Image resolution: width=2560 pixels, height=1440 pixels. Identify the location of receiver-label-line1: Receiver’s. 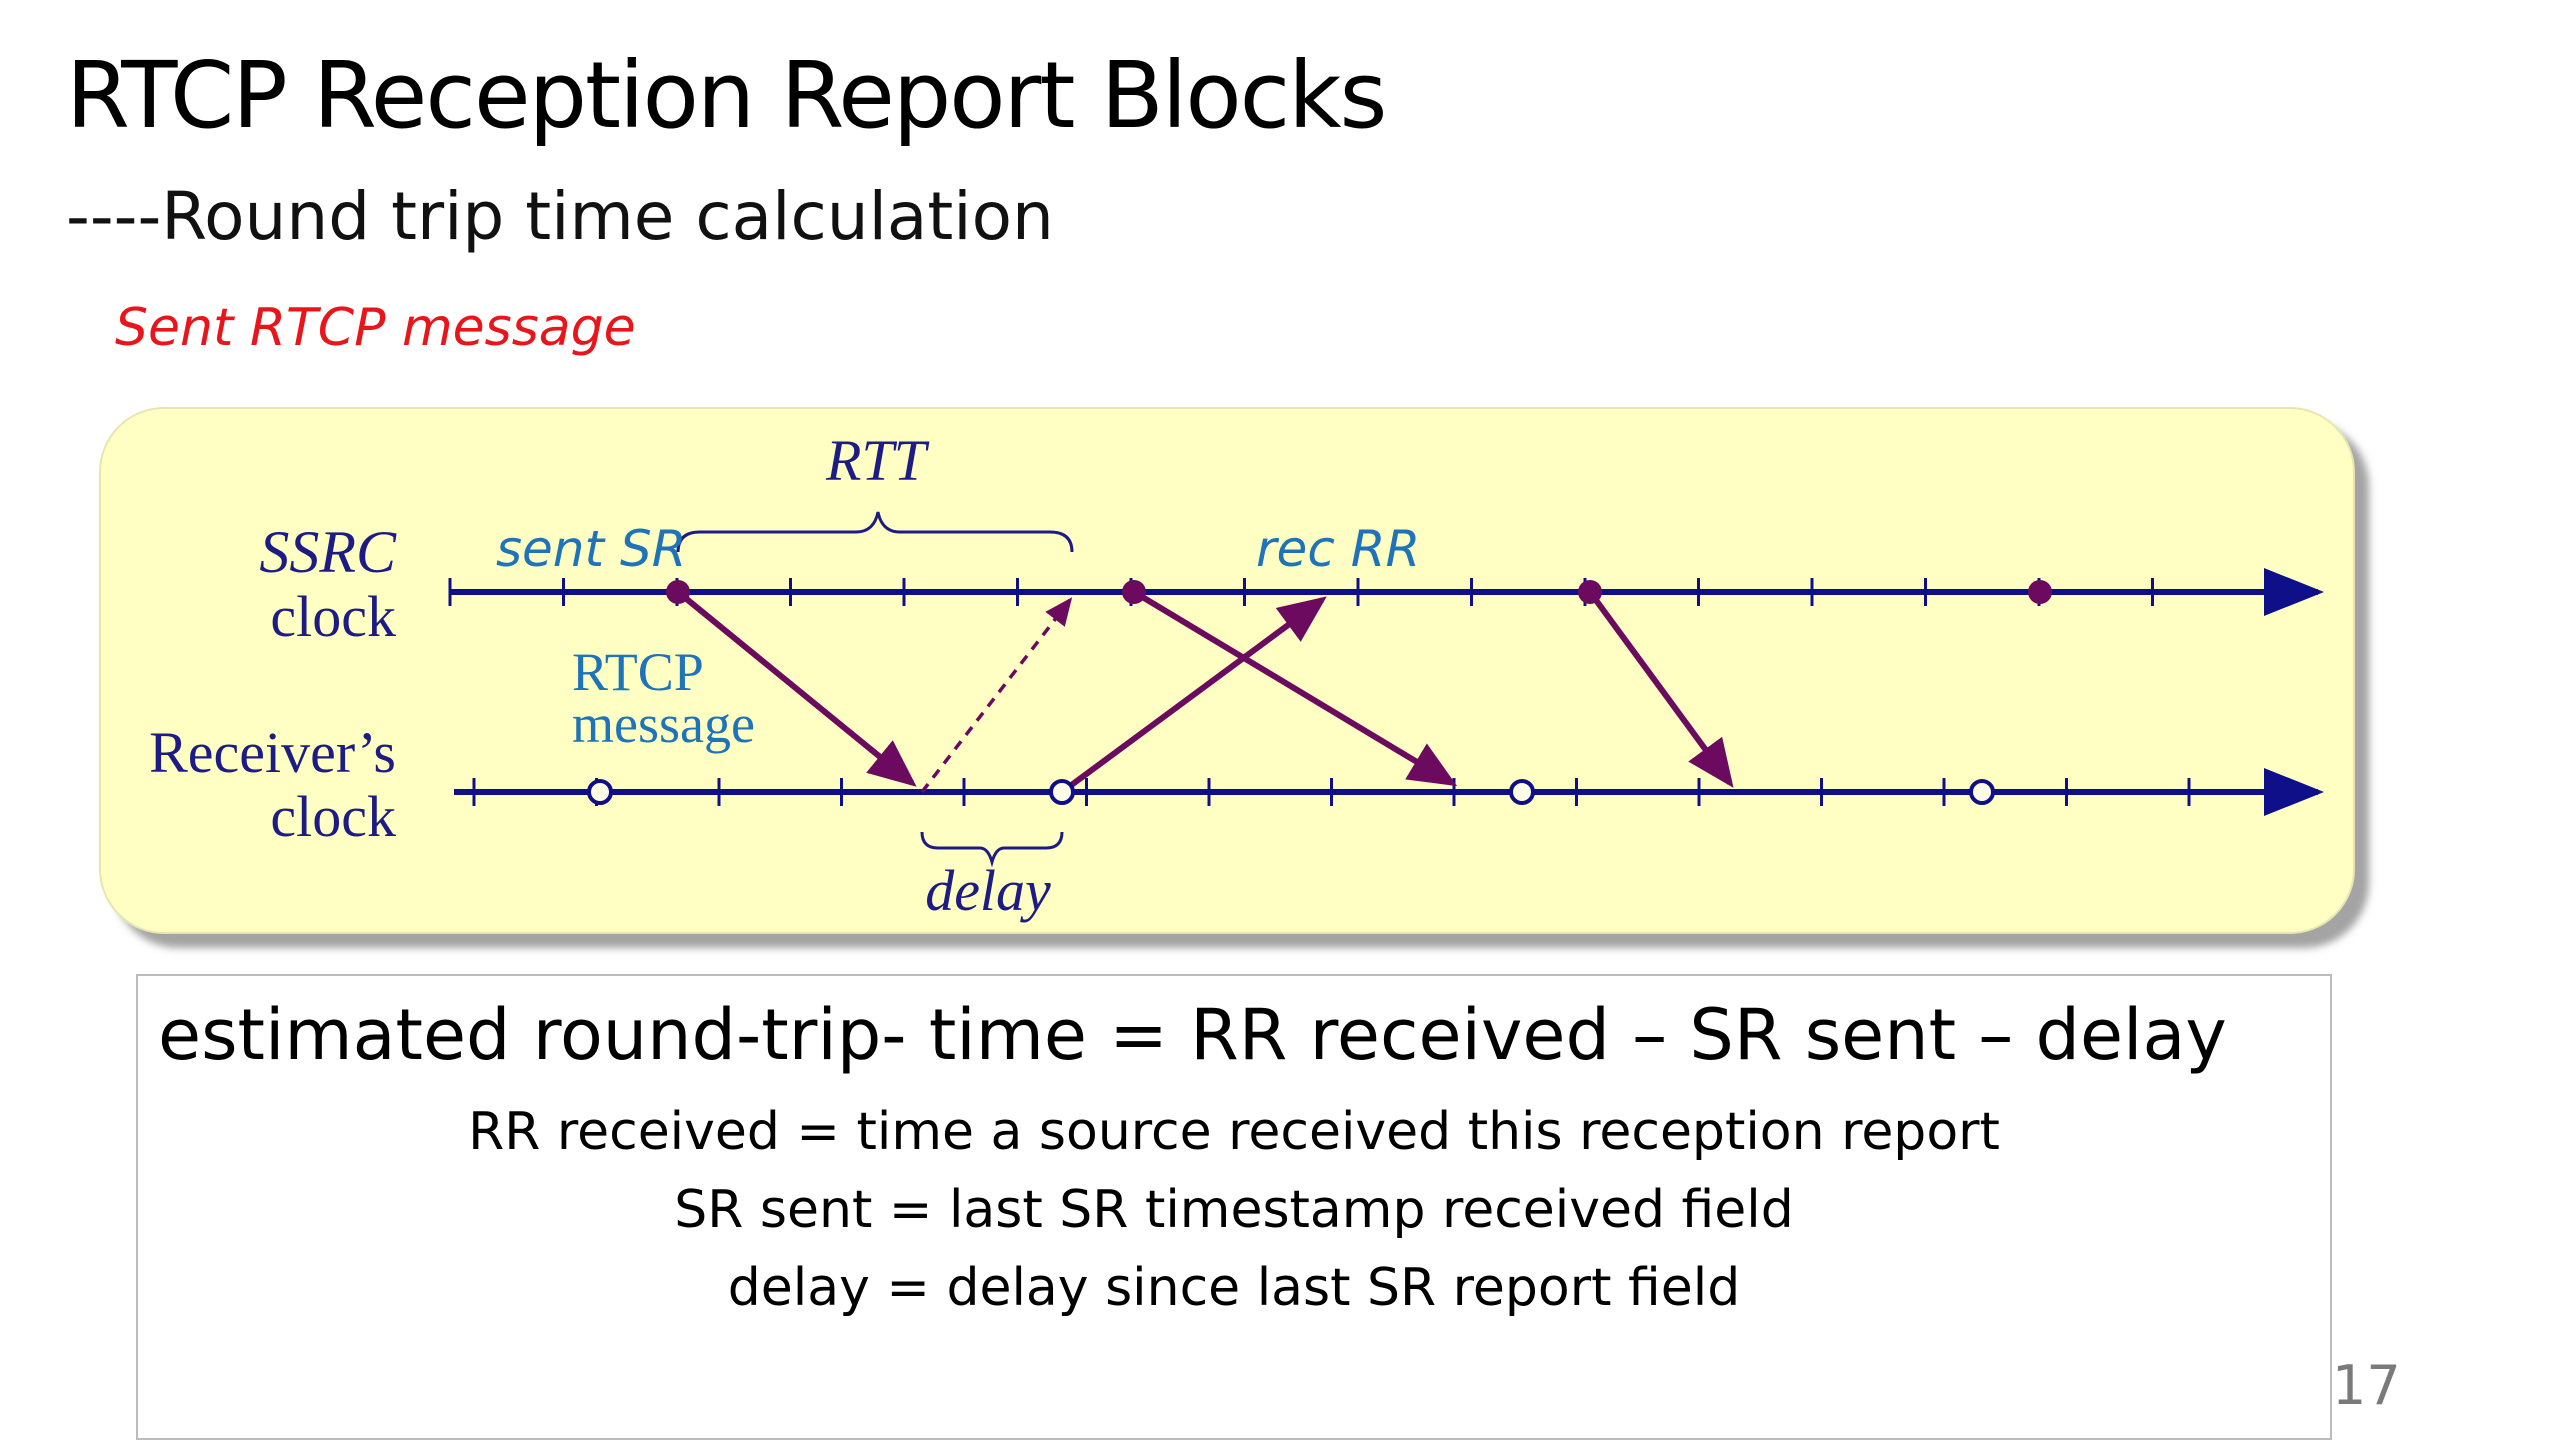
(272, 752).